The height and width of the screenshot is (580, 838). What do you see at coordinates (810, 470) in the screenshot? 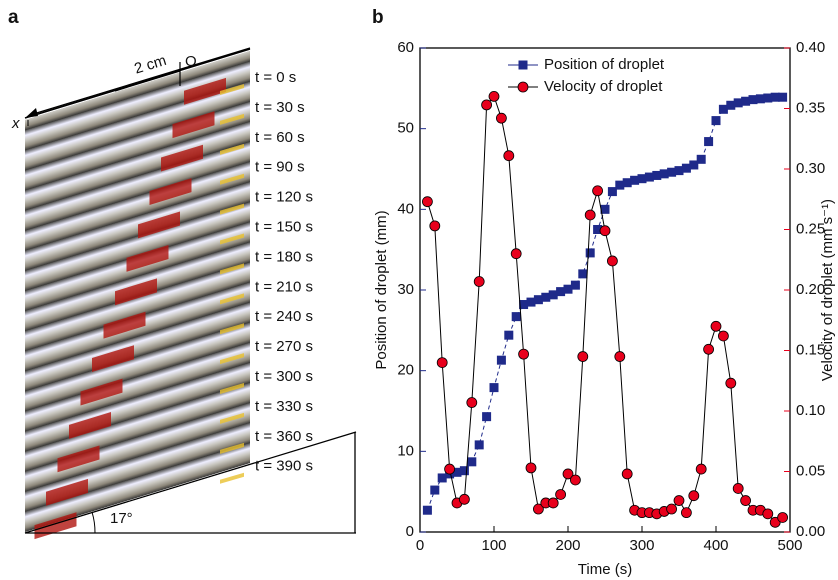
I see `y2-tick-label: 0.05` at bounding box center [810, 470].